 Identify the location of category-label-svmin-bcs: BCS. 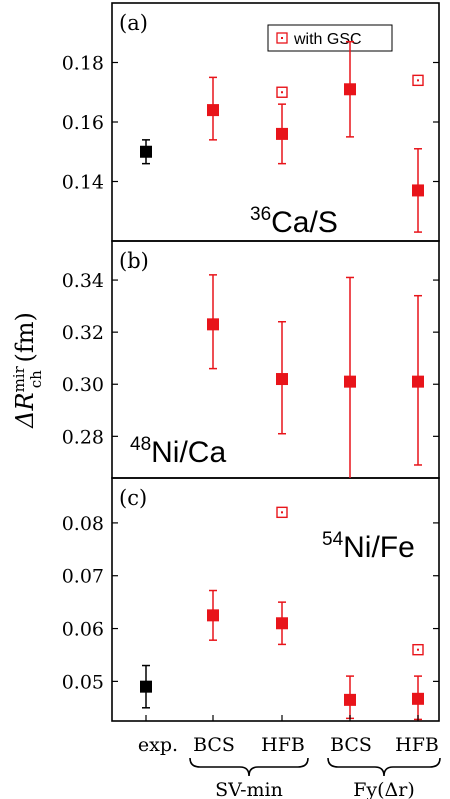
(214, 745).